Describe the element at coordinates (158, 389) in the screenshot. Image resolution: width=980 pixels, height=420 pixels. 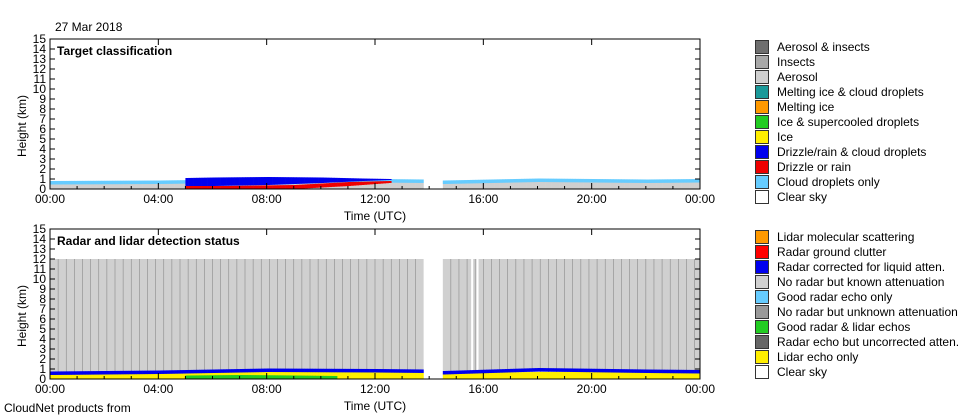
I see `x-tick-label: 04:00` at that location.